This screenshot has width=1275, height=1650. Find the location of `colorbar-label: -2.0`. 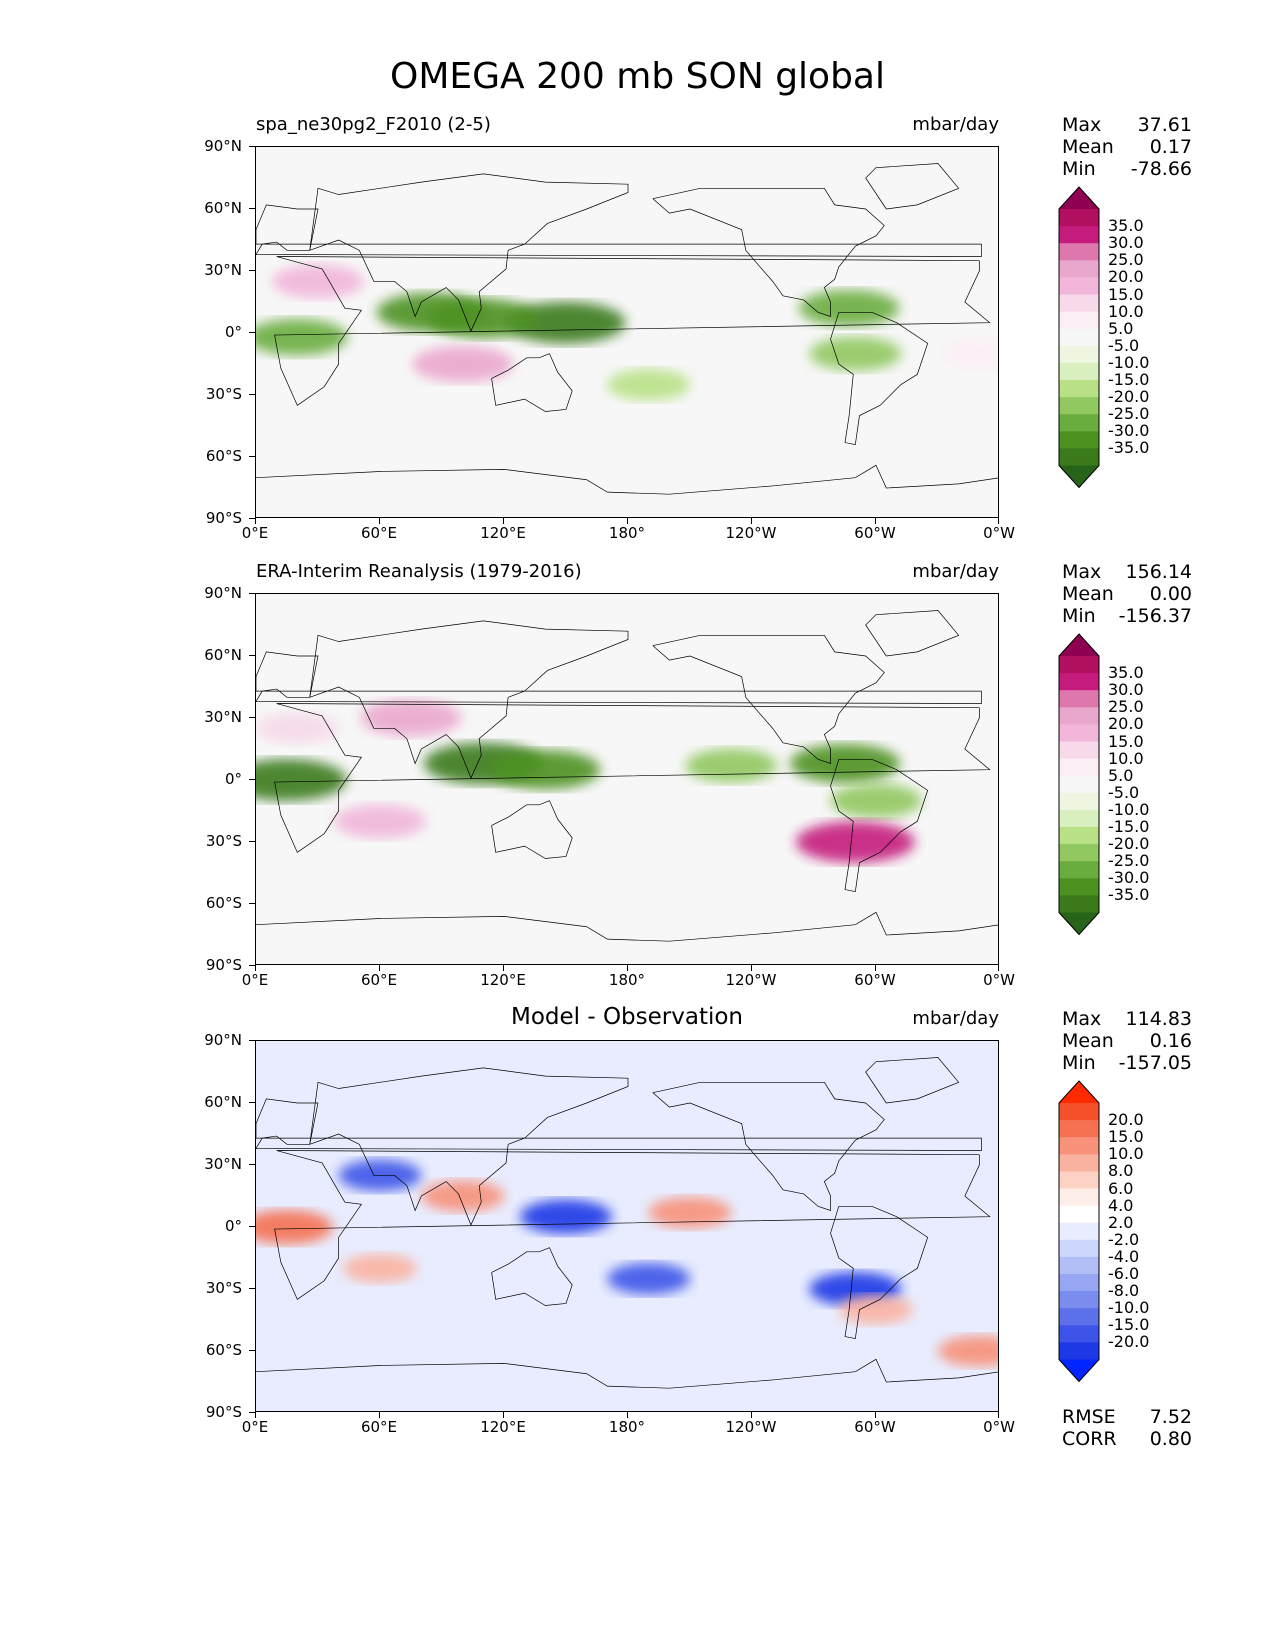

colorbar-label: -2.0 is located at coordinates (1124, 1239).